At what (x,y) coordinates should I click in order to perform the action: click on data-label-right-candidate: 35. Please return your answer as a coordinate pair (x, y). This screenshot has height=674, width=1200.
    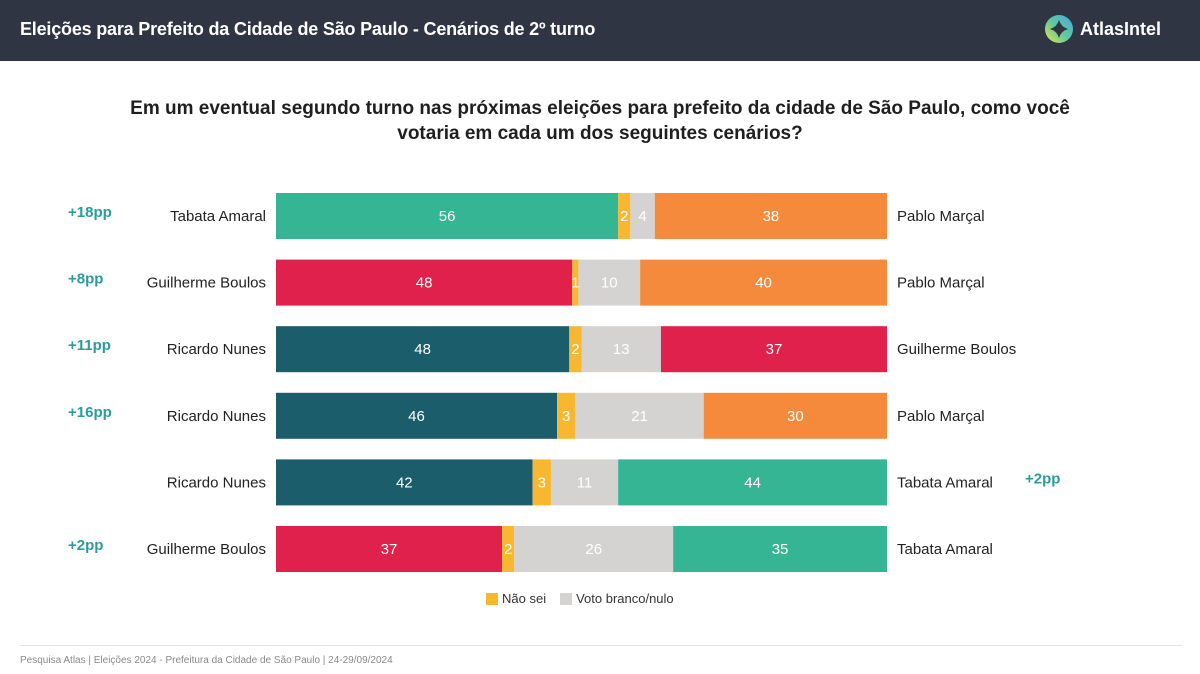
    Looking at the image, I should click on (780, 549).